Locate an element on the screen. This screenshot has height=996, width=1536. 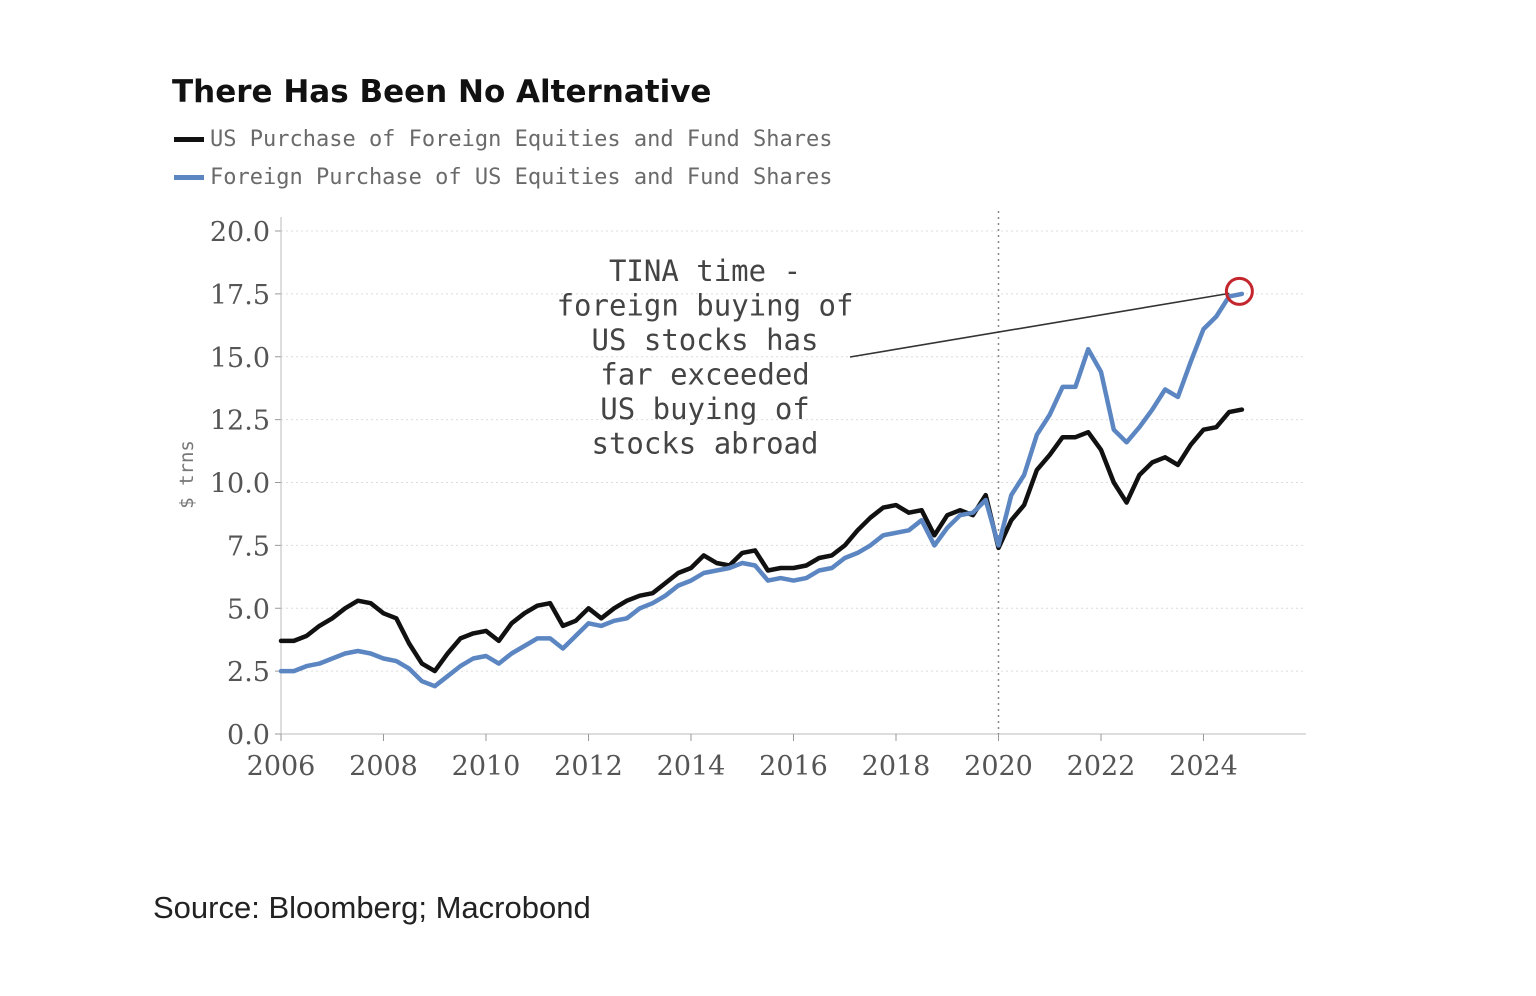
annotation-highlight-circle is located at coordinates (1239, 291).